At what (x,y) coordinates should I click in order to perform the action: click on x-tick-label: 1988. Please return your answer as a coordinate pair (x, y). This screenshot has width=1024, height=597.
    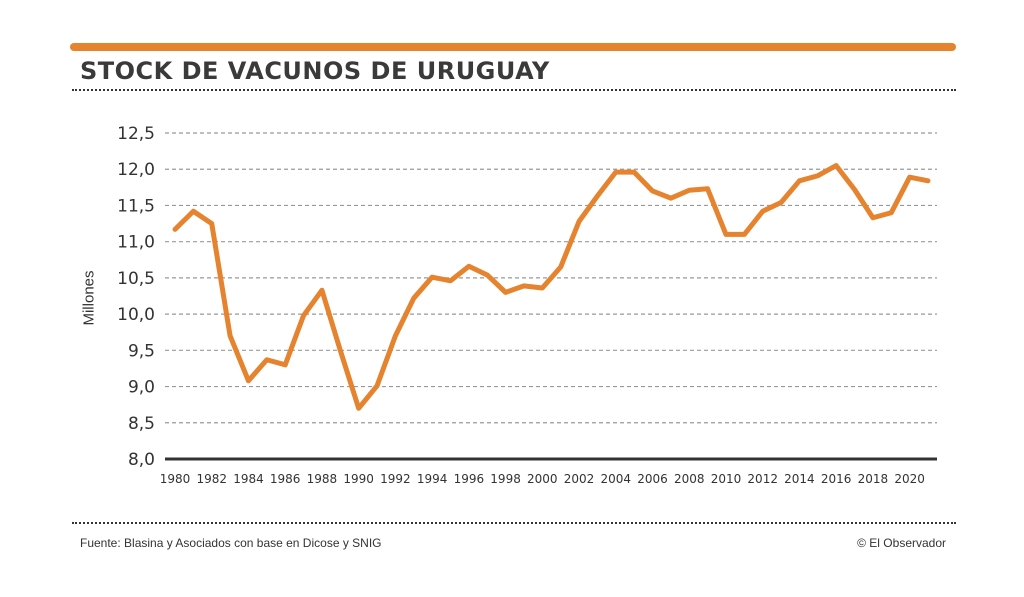
    Looking at the image, I should click on (322, 479).